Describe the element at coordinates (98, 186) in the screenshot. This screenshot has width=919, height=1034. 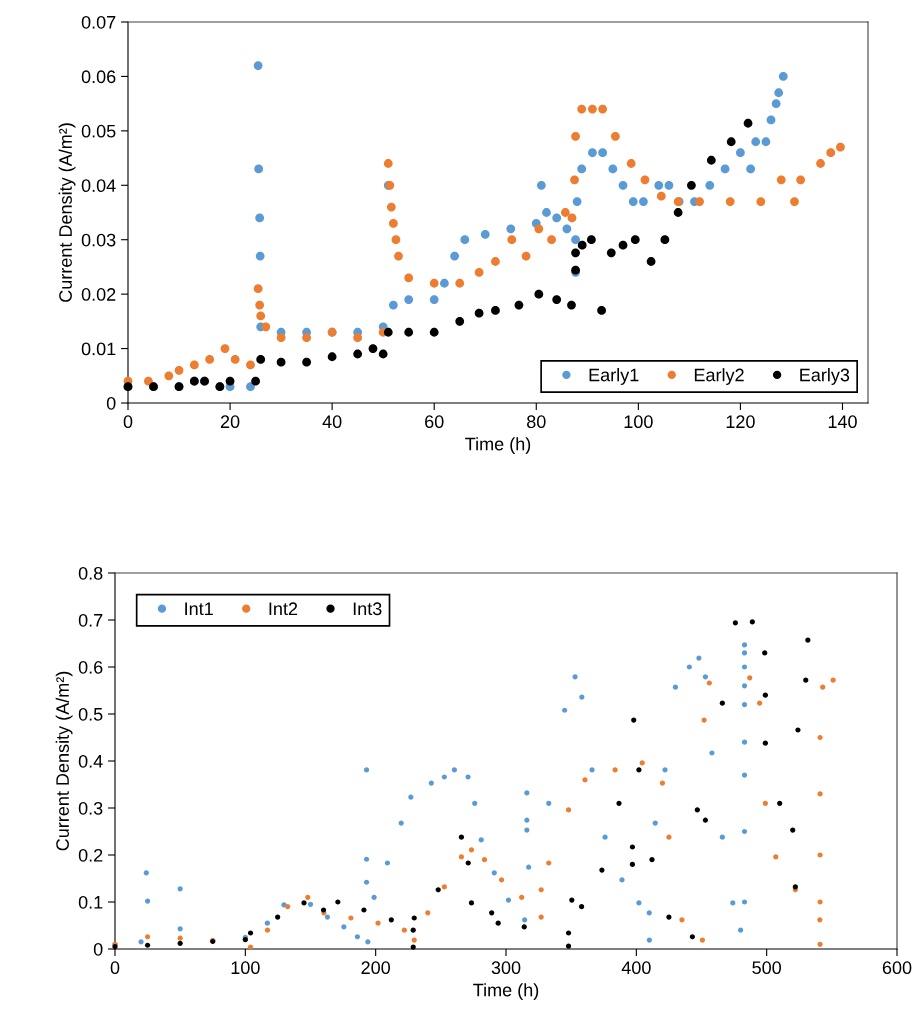
I see `y-tick-label: 0.04` at that location.